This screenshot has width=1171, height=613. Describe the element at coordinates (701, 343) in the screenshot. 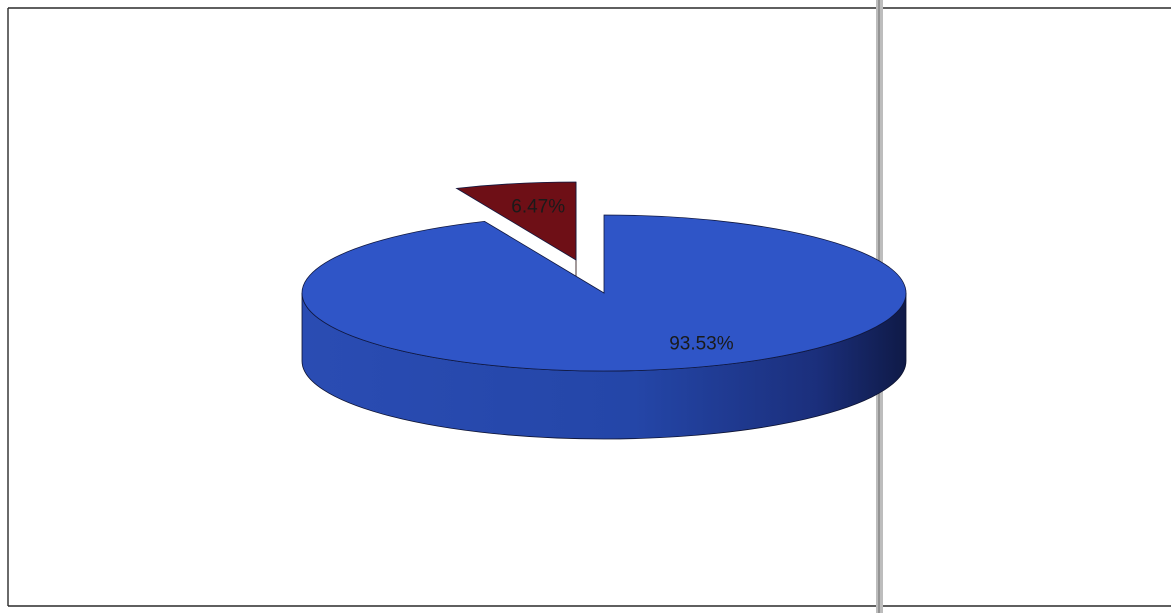

I see `pie-slice-label-1: 93.53%` at that location.